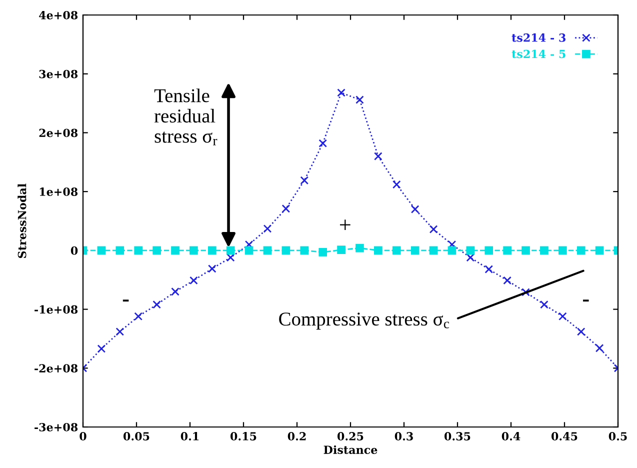 This screenshot has height=468, width=637. I want to click on x-tick-label: 0.5, so click(617, 436).